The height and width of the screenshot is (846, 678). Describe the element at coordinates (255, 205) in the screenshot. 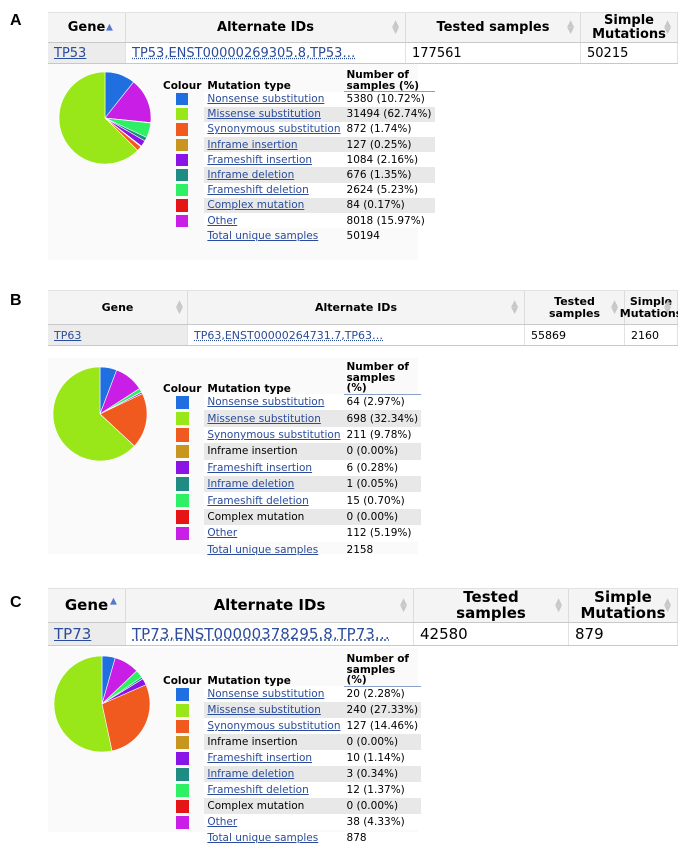

I see `mutation-type-link: Complex mutation` at that location.